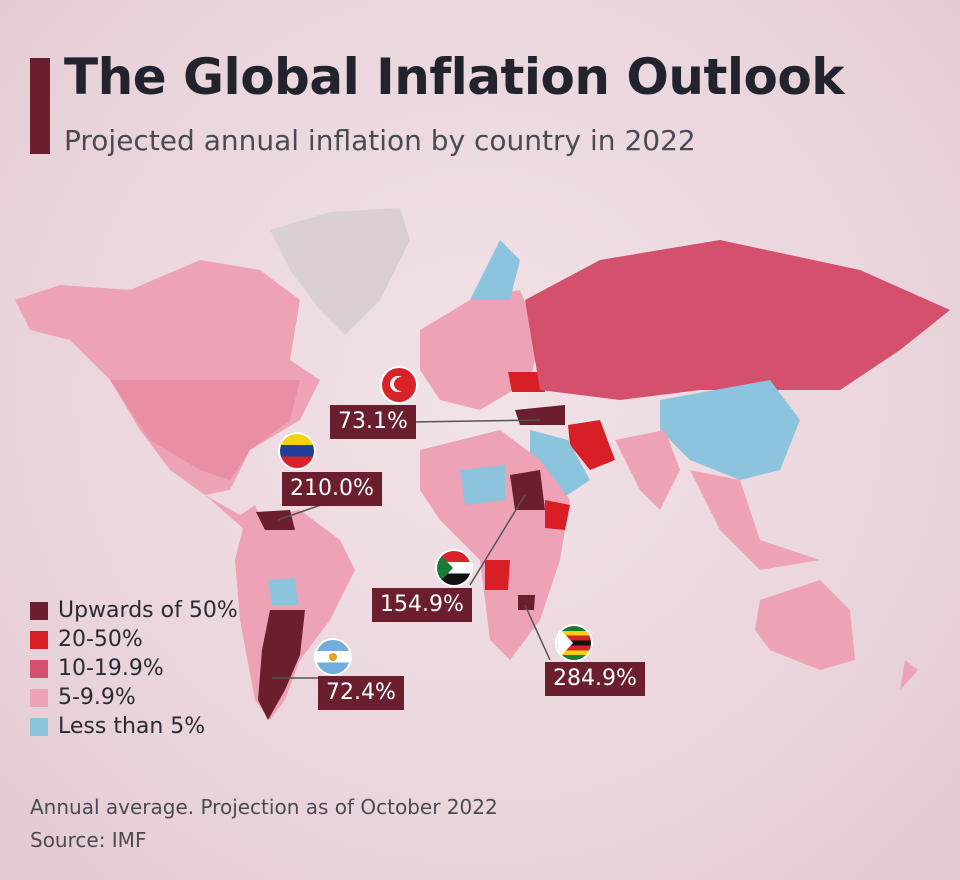 The width and height of the screenshot is (960, 880). Describe the element at coordinates (497, 540) in the screenshot. I see `connector-sudan` at that location.